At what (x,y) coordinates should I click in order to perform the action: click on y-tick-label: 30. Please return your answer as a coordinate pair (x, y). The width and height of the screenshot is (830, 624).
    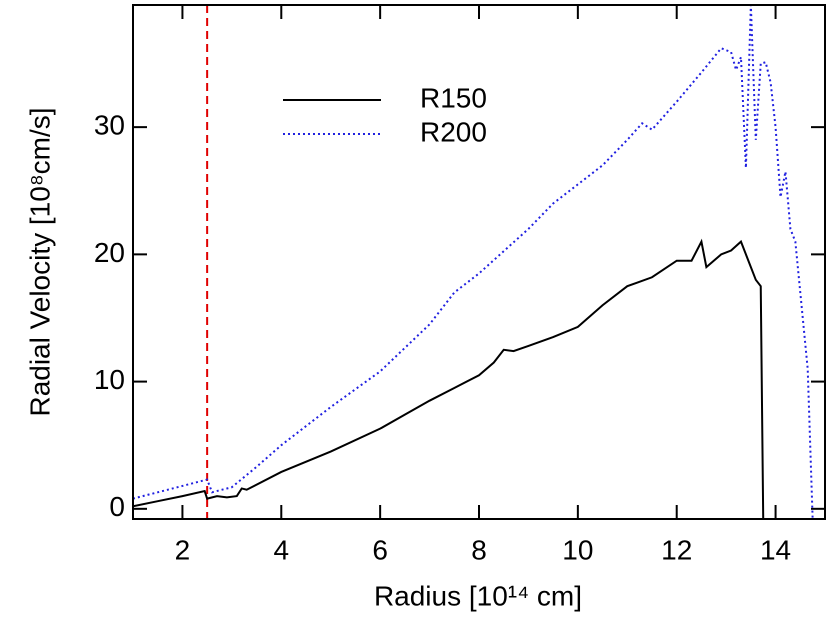
    Looking at the image, I should click on (109, 125).